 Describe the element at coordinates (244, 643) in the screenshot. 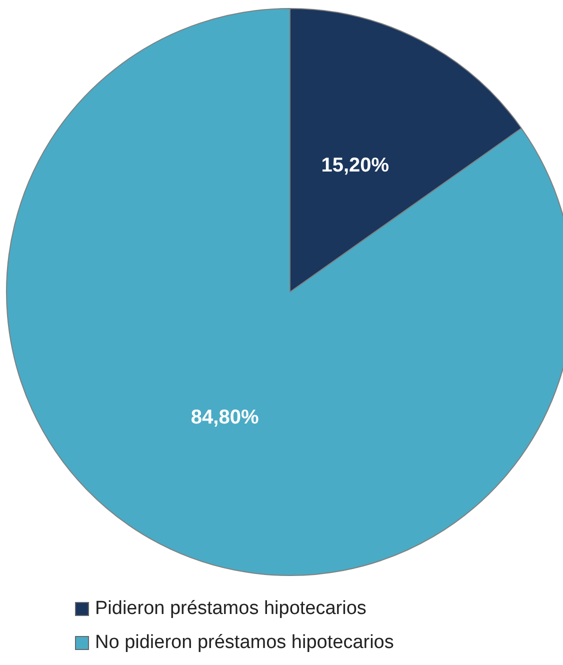

I see `slice-label: No pidieron préstamos hipotecarios` at that location.